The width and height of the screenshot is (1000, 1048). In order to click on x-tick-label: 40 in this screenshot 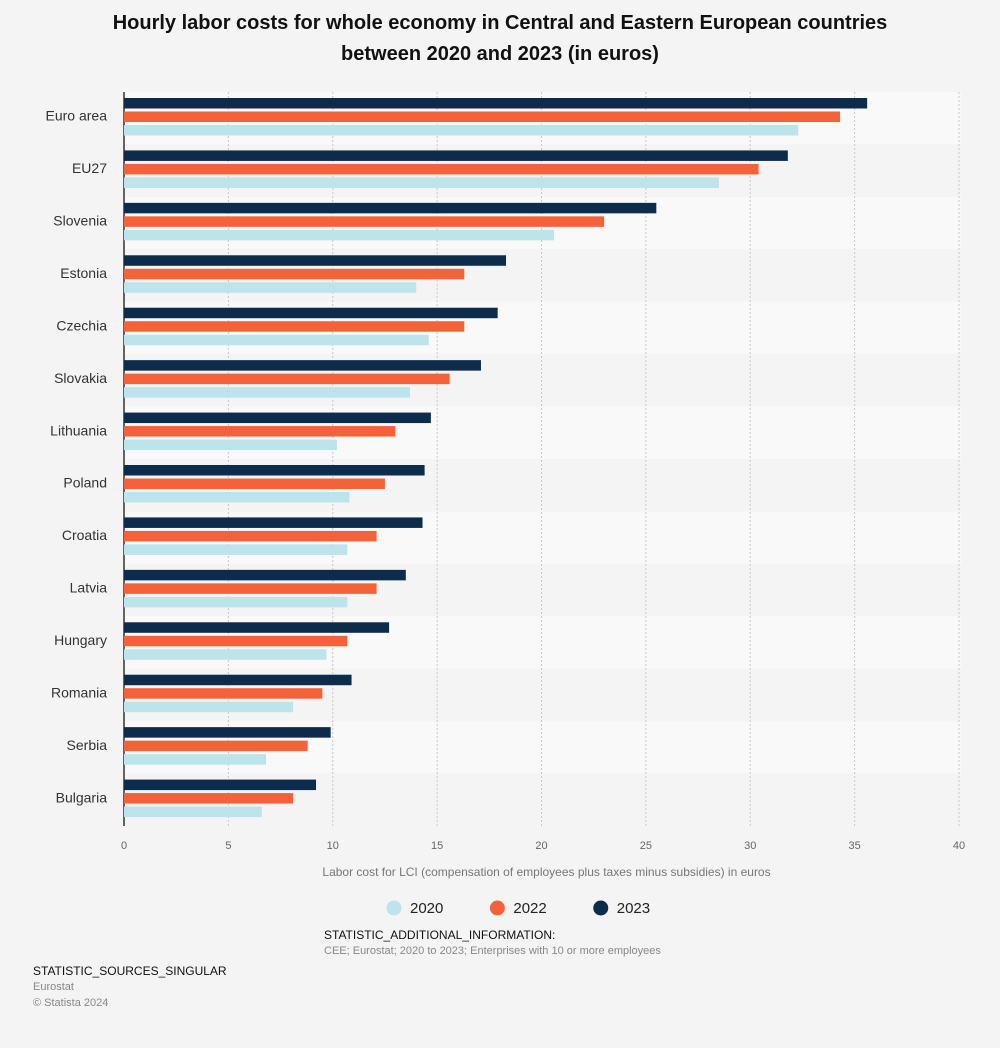, I will do `click(959, 846)`.